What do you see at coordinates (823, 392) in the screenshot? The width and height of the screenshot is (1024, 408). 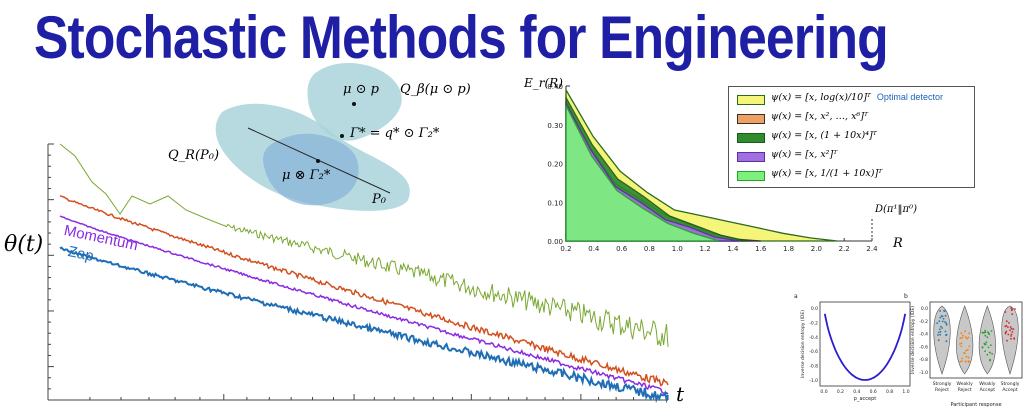 I see `x-tick-label: 0.0` at bounding box center [823, 392].